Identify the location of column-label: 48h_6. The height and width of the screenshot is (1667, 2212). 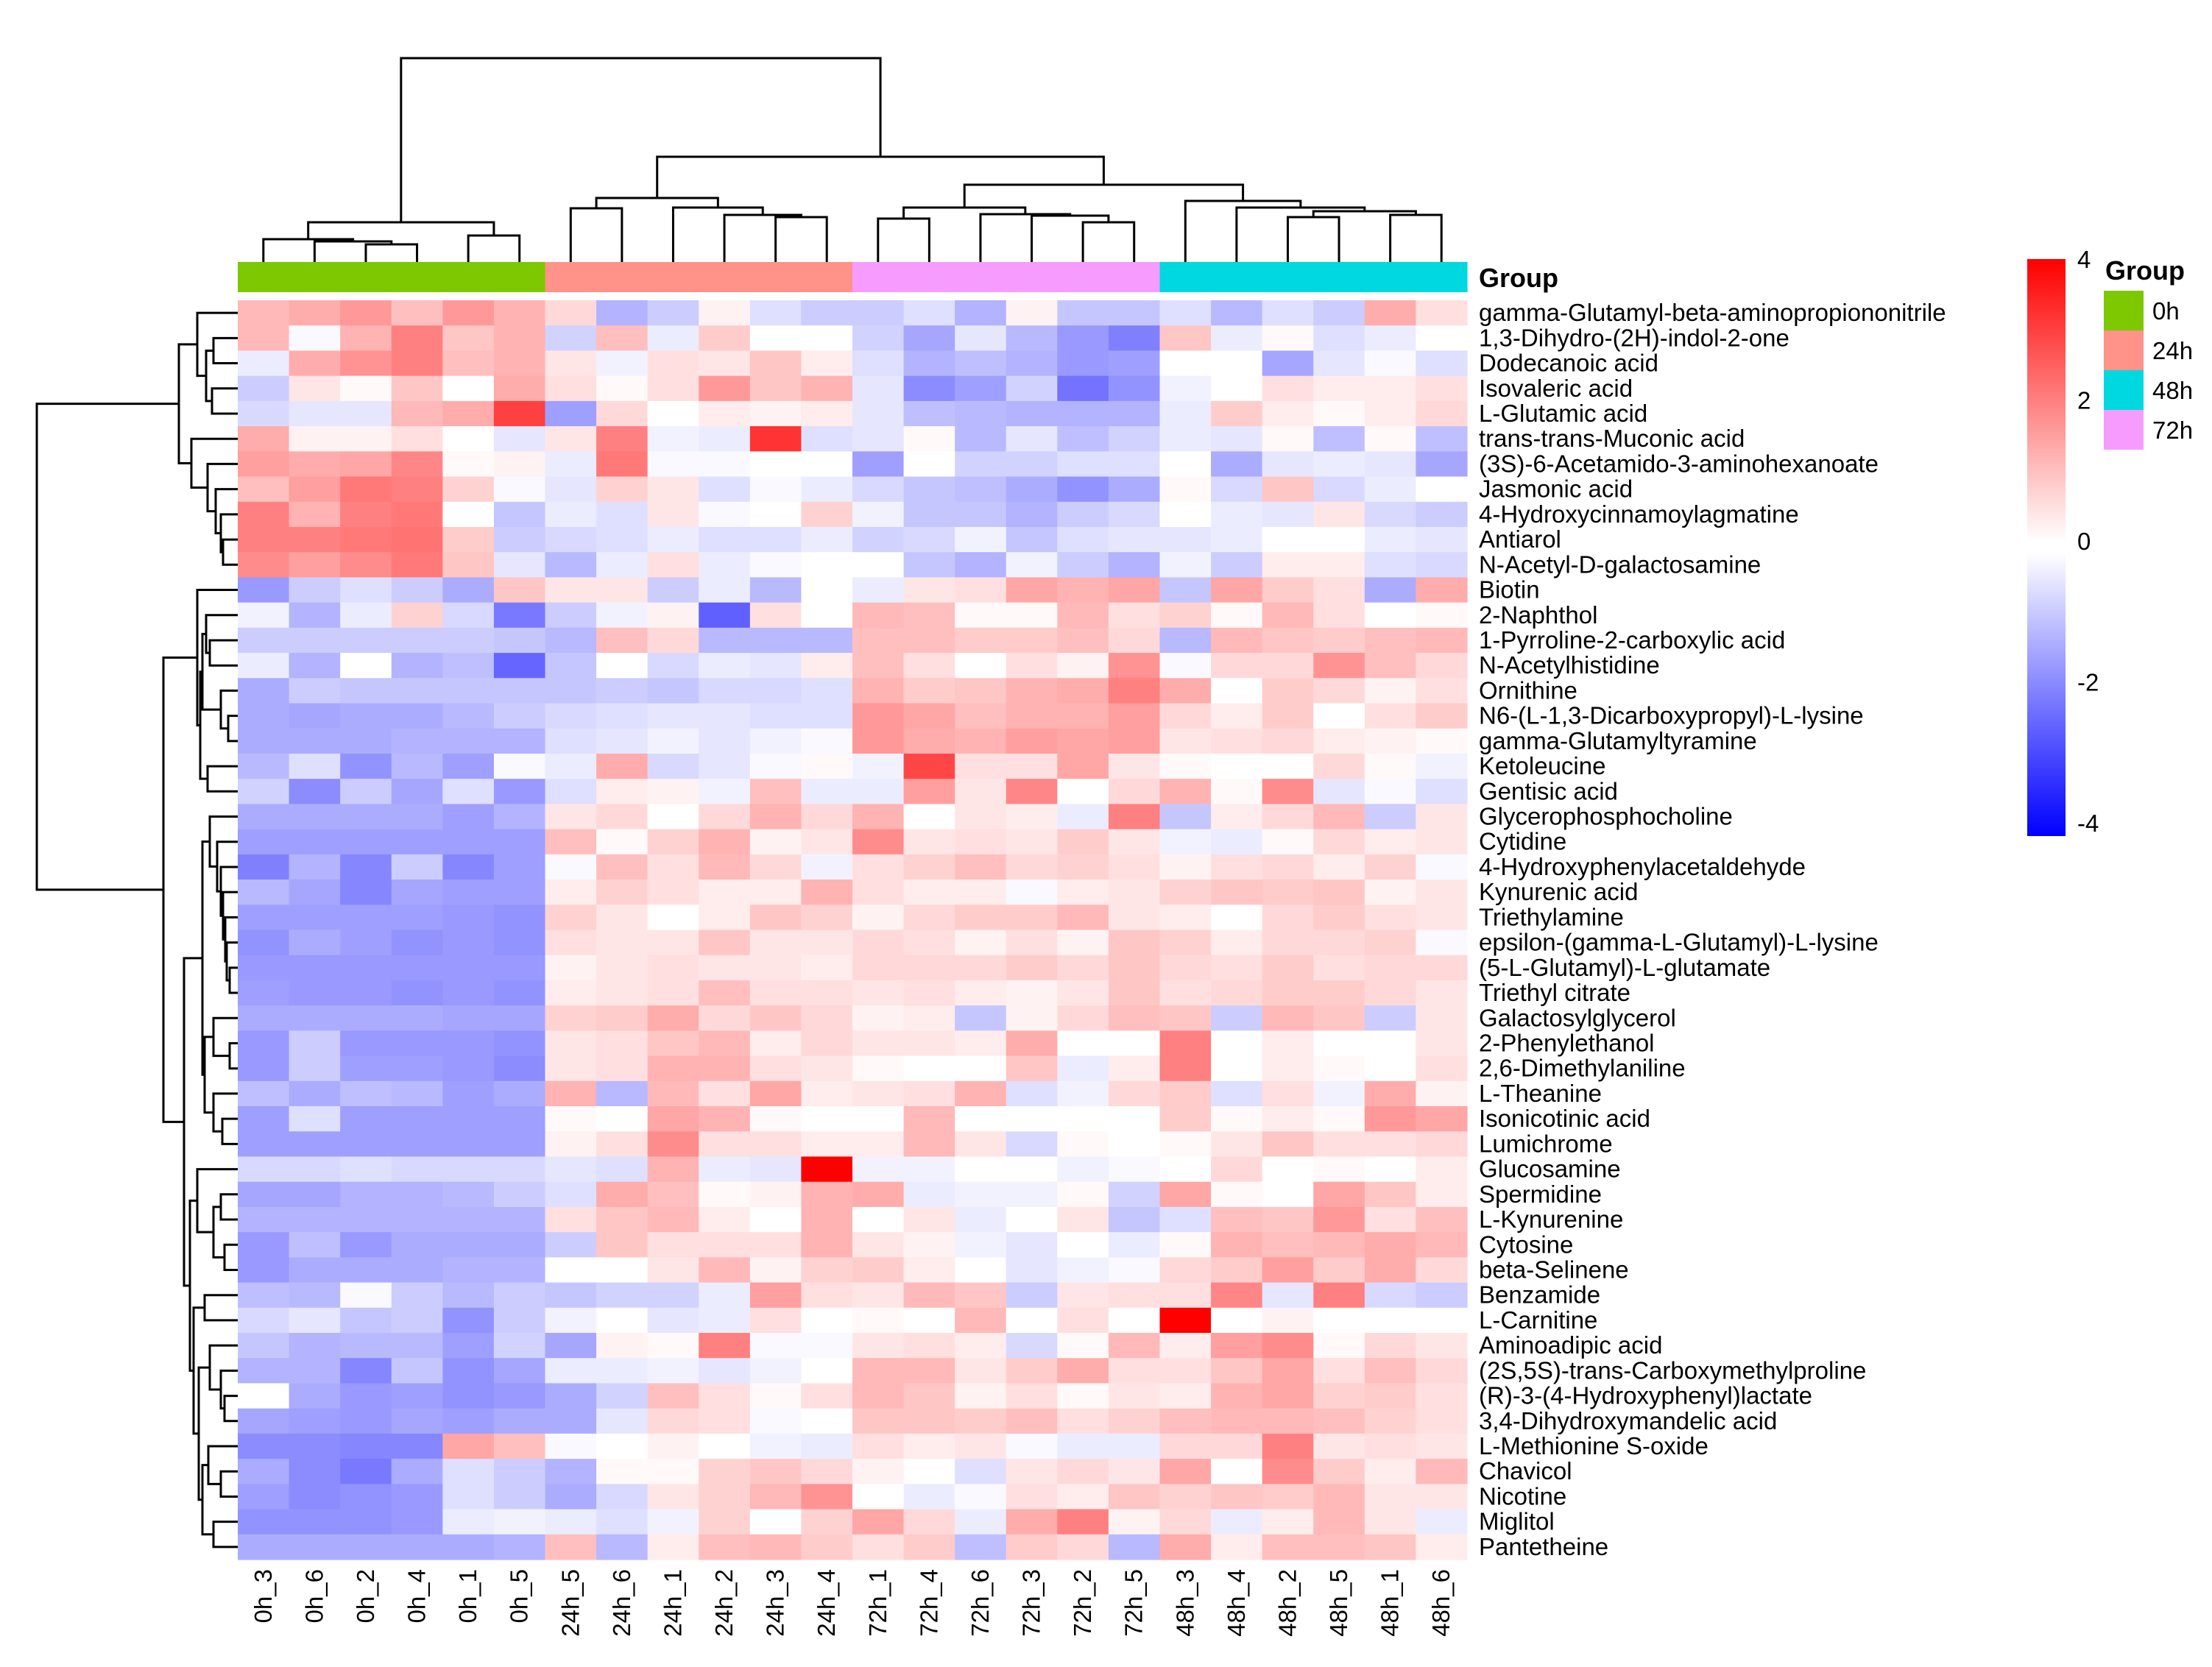
(1441, 1603).